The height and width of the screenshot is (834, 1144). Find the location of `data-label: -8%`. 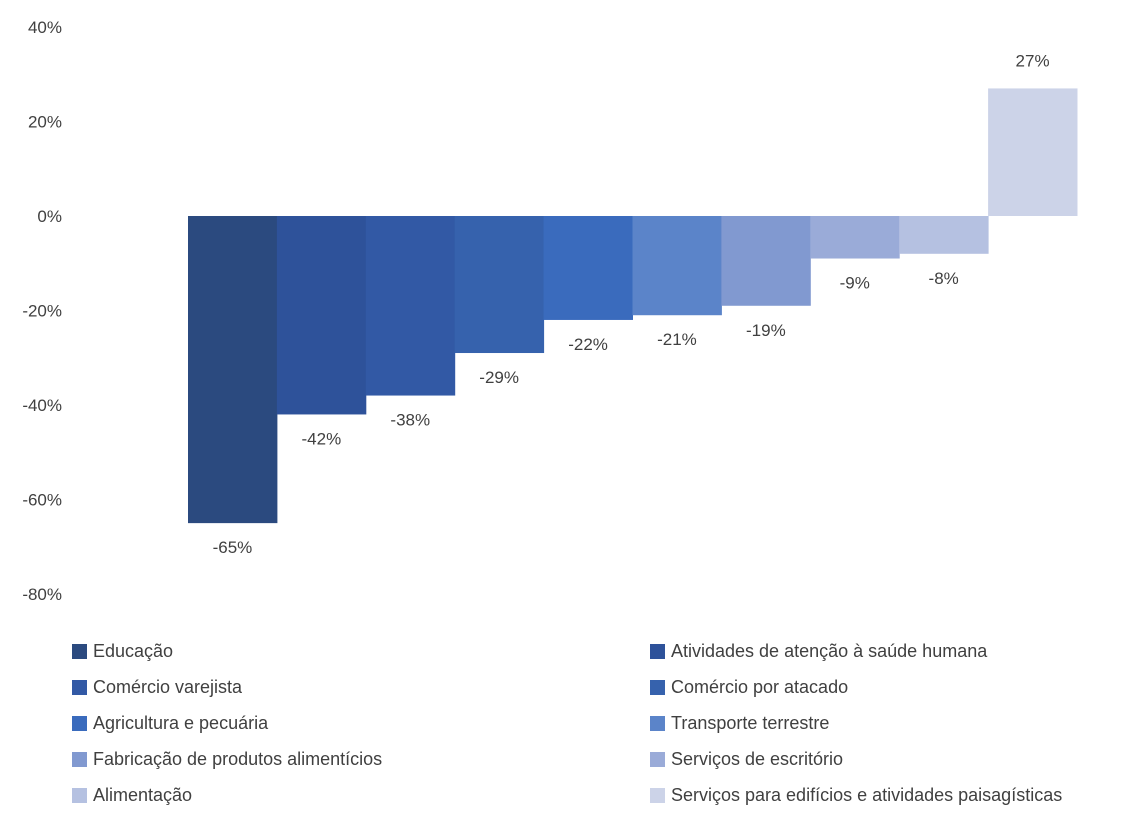

data-label: -8% is located at coordinates (944, 278).